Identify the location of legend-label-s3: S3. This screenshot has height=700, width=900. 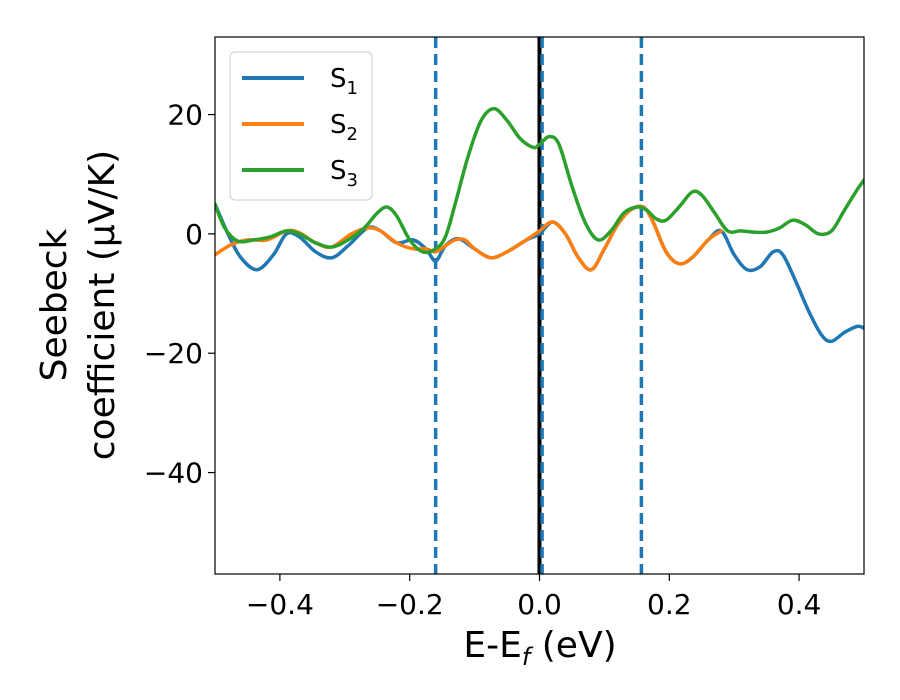
(344, 173).